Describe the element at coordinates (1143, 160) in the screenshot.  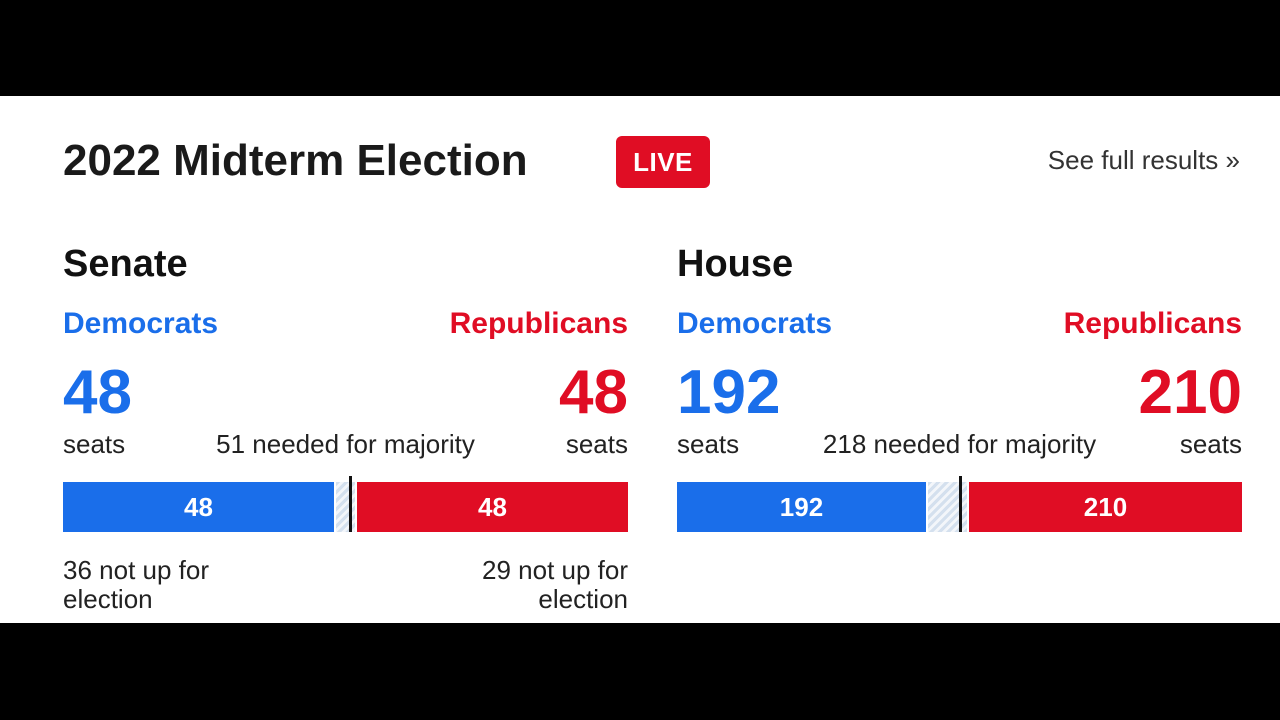
I see `see-full-results-link: See full results »` at that location.